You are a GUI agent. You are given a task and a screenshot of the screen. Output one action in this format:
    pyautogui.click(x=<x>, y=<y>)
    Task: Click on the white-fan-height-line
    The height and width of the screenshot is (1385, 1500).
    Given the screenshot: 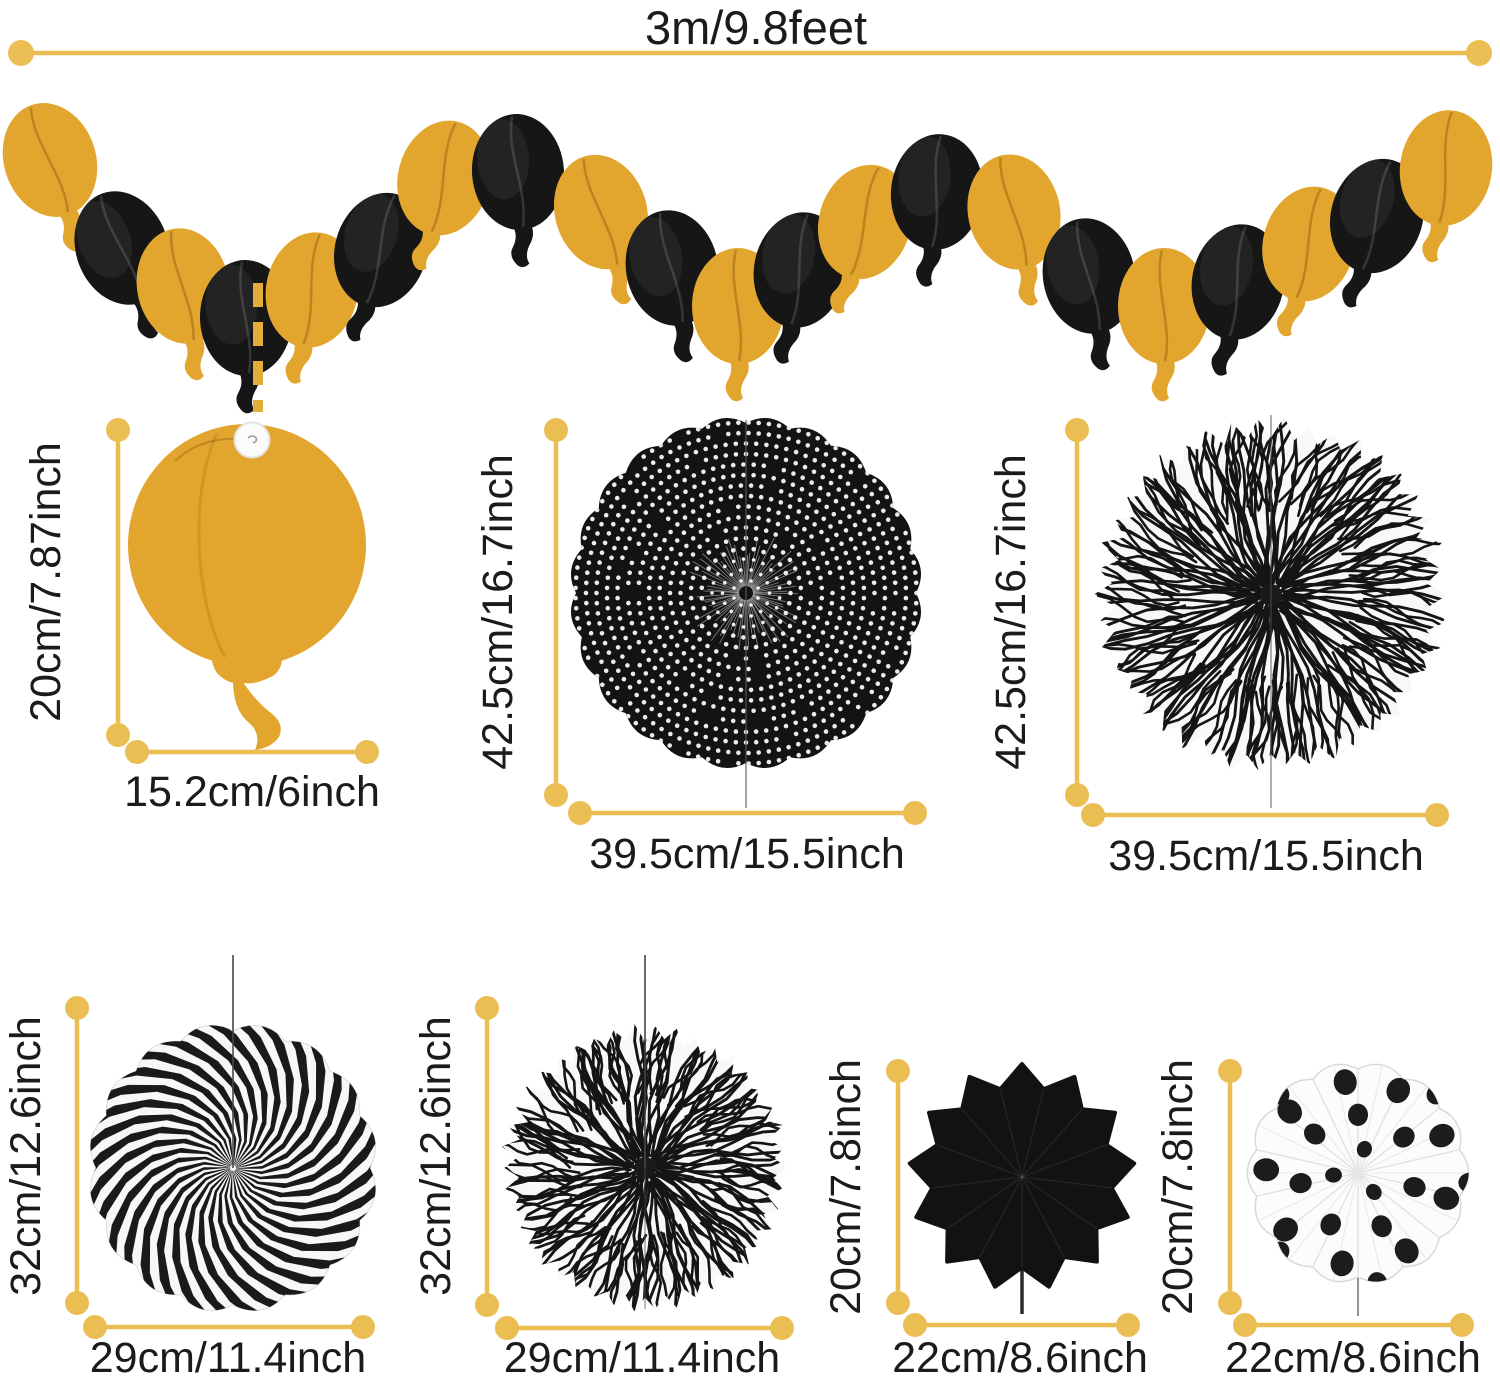 What is the action you would take?
    pyautogui.click(x=1230, y=1187)
    